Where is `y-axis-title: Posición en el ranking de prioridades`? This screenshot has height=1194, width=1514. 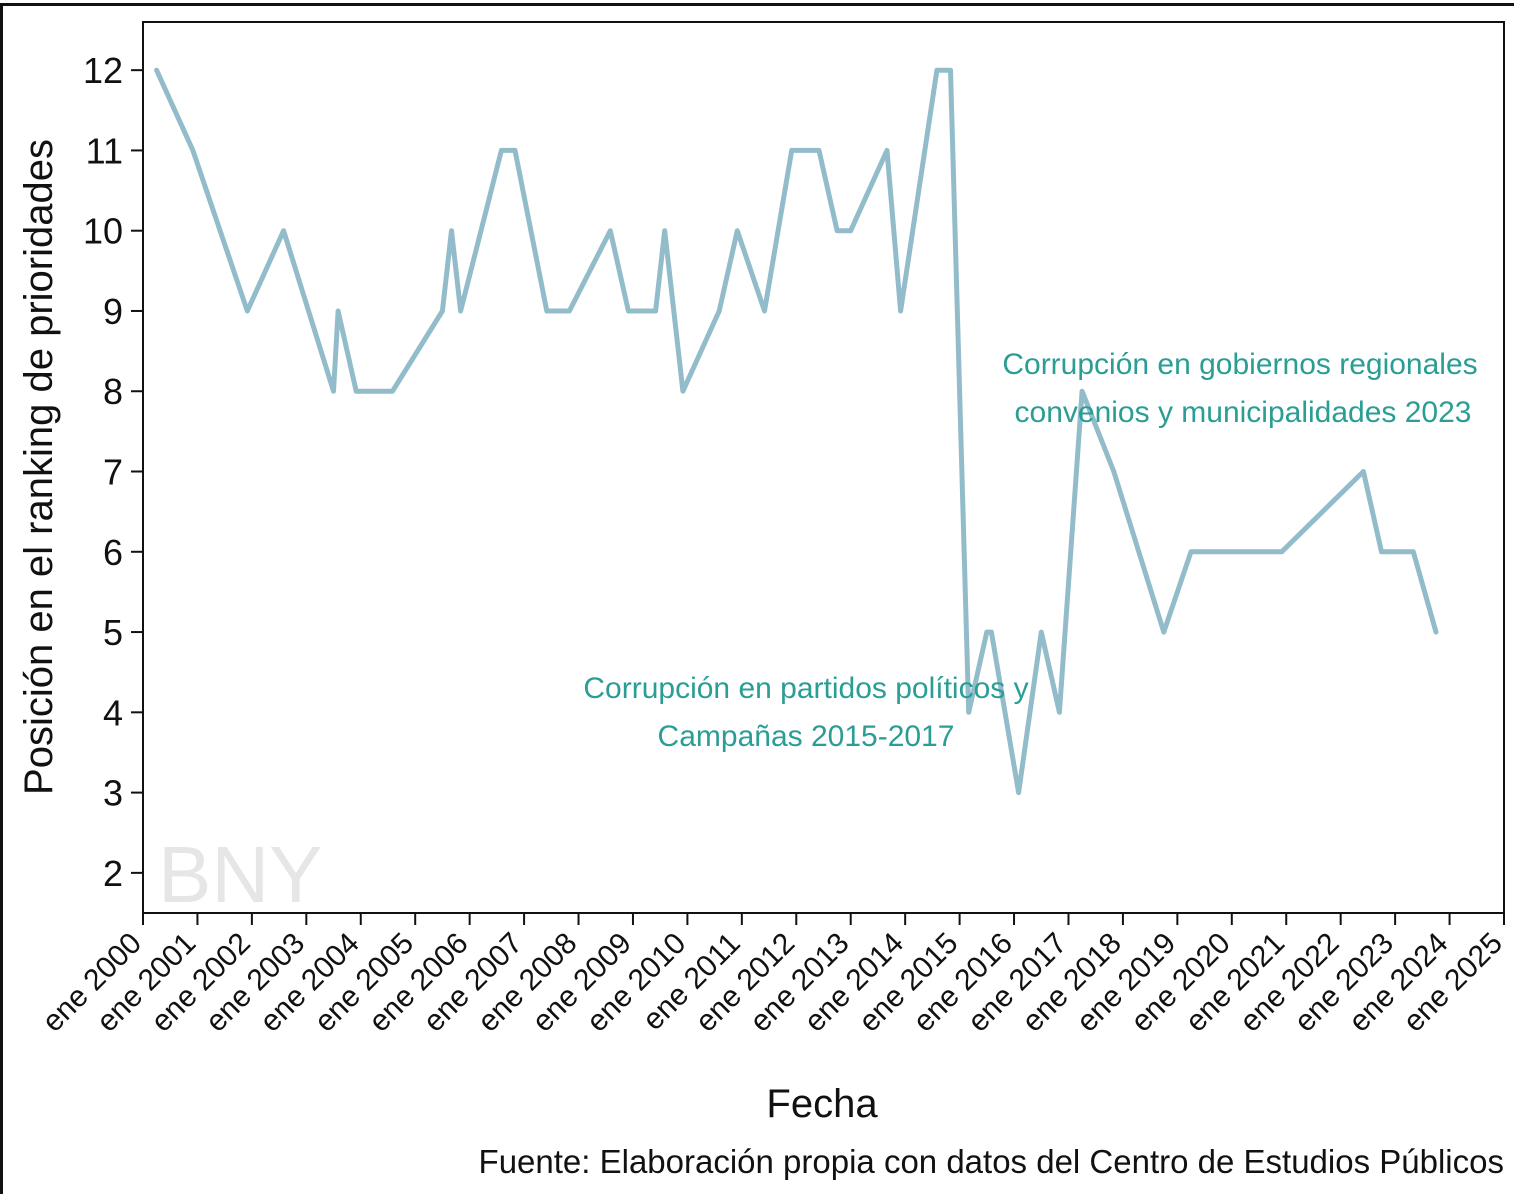 y-axis-title: Posición en el ranking de prioridades is located at coordinates (39, 467).